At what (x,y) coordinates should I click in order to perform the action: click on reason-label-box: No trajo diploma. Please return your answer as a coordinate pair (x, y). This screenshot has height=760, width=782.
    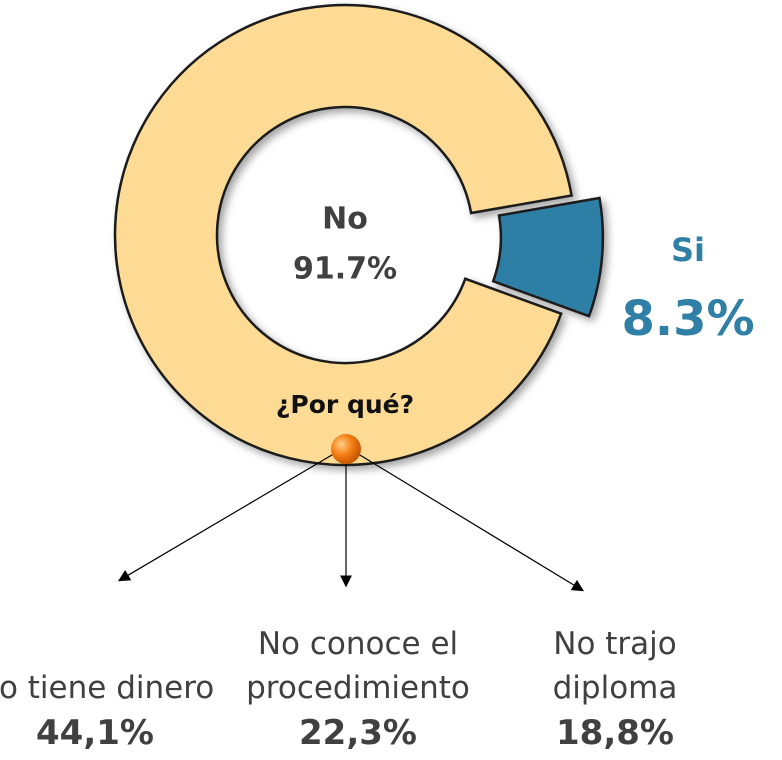
    Looking at the image, I should click on (615, 666).